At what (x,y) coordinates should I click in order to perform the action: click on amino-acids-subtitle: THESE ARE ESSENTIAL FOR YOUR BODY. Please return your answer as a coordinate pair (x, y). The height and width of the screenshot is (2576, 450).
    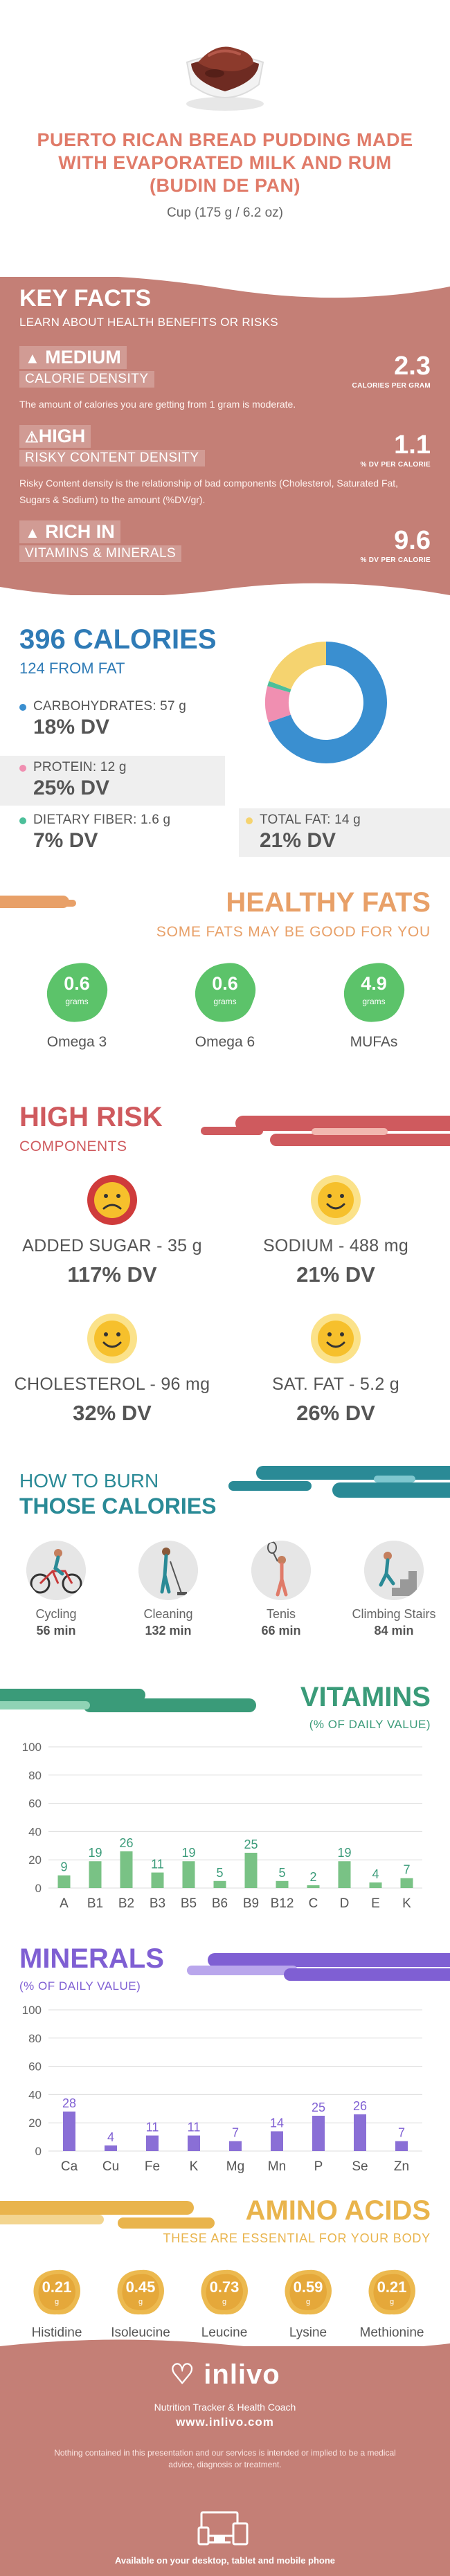
    Looking at the image, I should click on (297, 2238).